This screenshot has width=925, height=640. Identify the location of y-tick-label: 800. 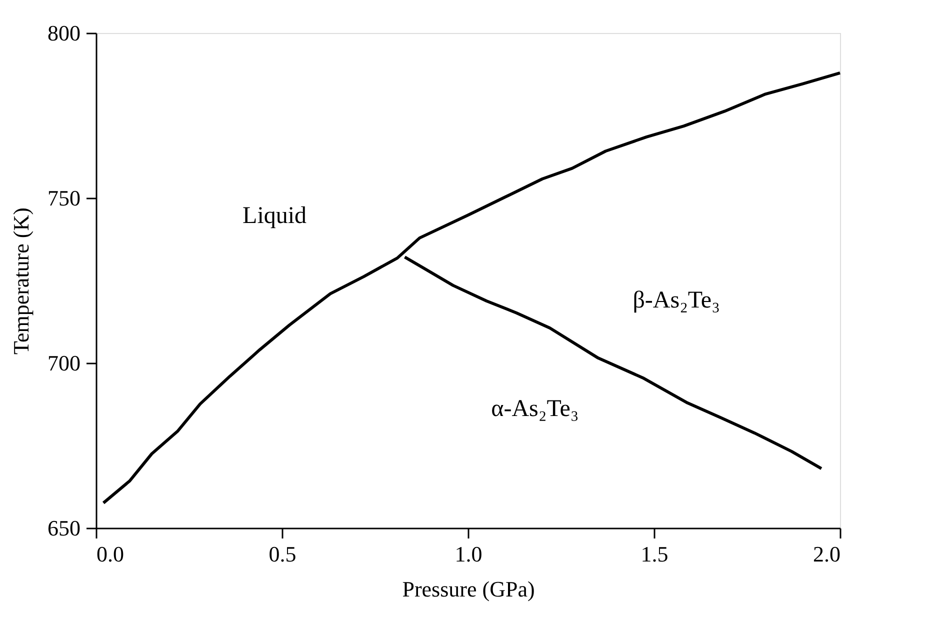
(64, 33).